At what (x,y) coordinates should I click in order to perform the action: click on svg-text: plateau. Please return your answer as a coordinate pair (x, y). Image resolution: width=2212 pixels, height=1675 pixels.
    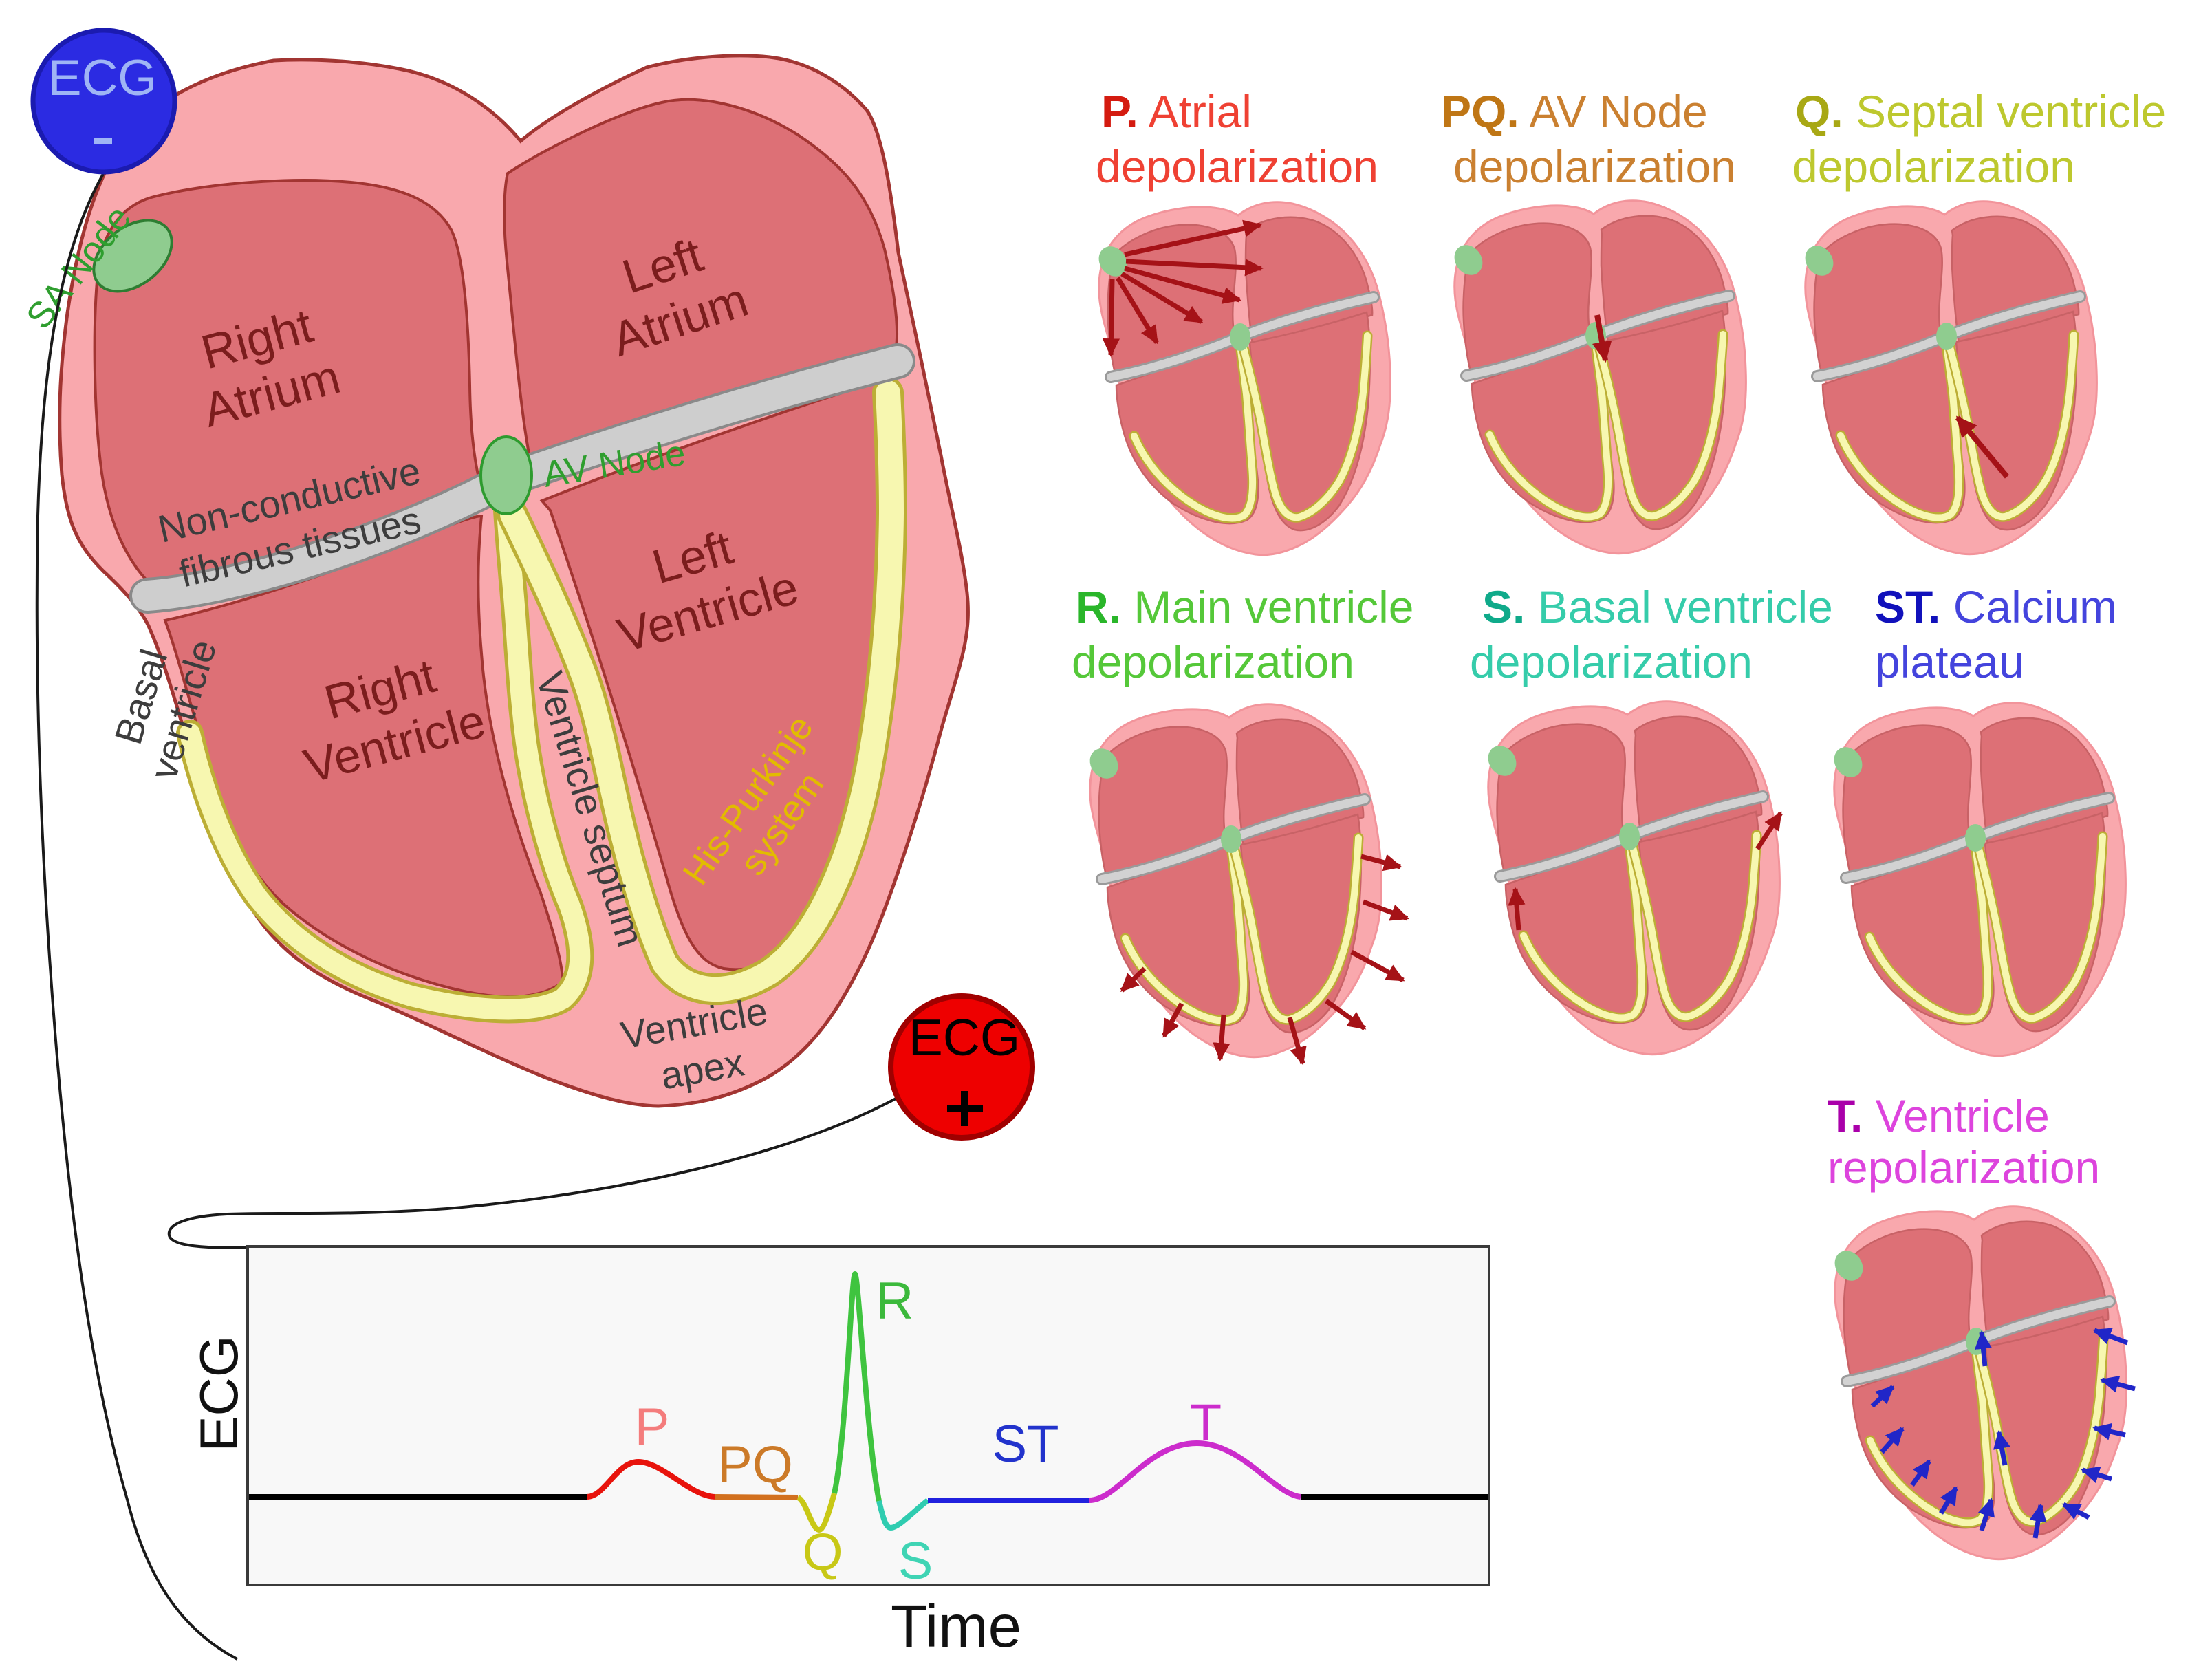
    Looking at the image, I should click on (1949, 661).